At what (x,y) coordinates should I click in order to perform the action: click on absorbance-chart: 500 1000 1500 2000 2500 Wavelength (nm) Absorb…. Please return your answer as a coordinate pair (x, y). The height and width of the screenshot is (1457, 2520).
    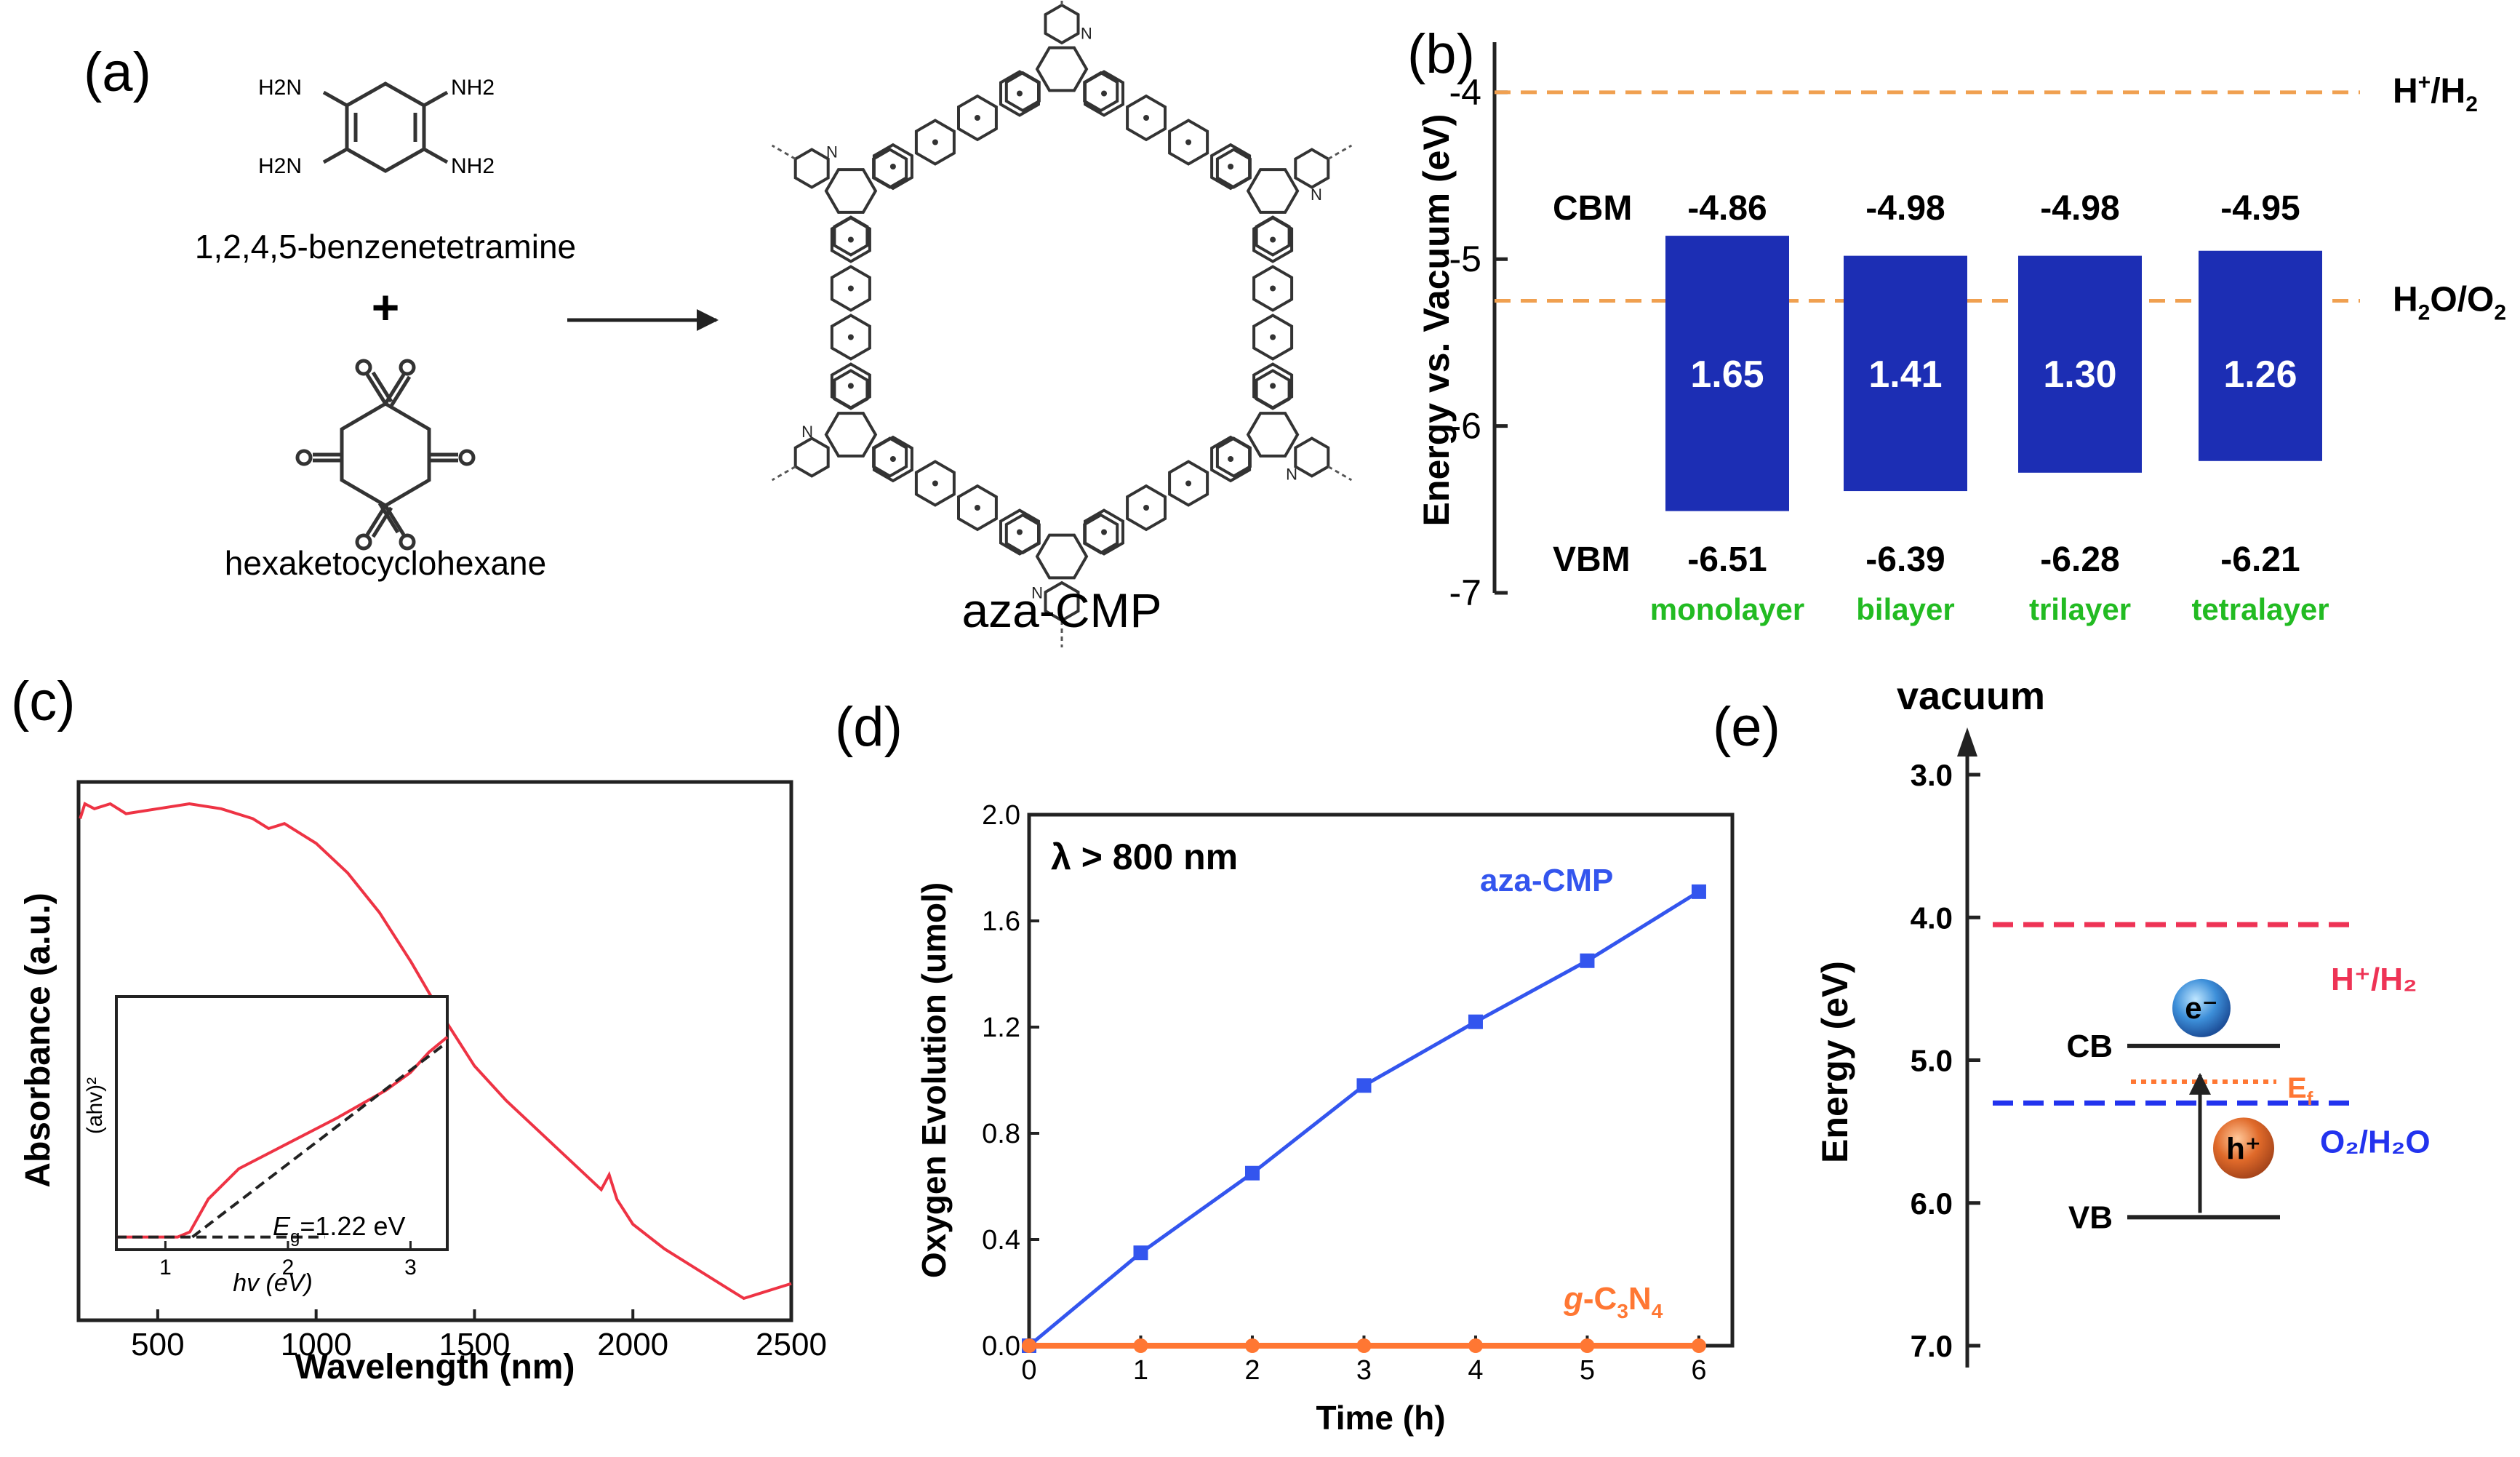
    Looking at the image, I should click on (423, 1083).